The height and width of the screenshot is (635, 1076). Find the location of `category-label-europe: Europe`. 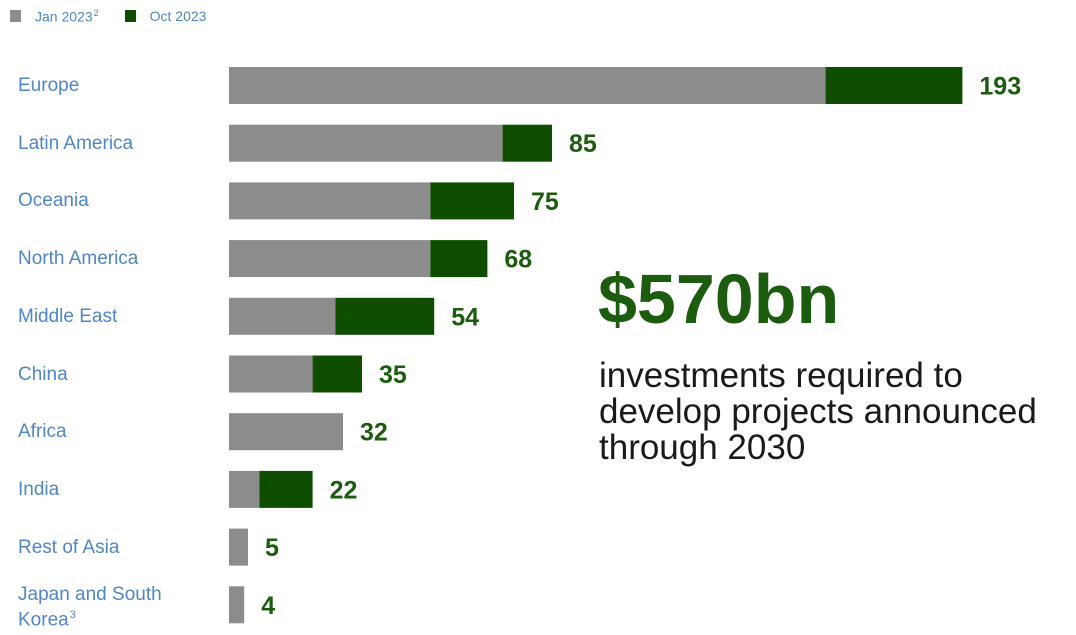

category-label-europe: Europe is located at coordinates (118, 85).